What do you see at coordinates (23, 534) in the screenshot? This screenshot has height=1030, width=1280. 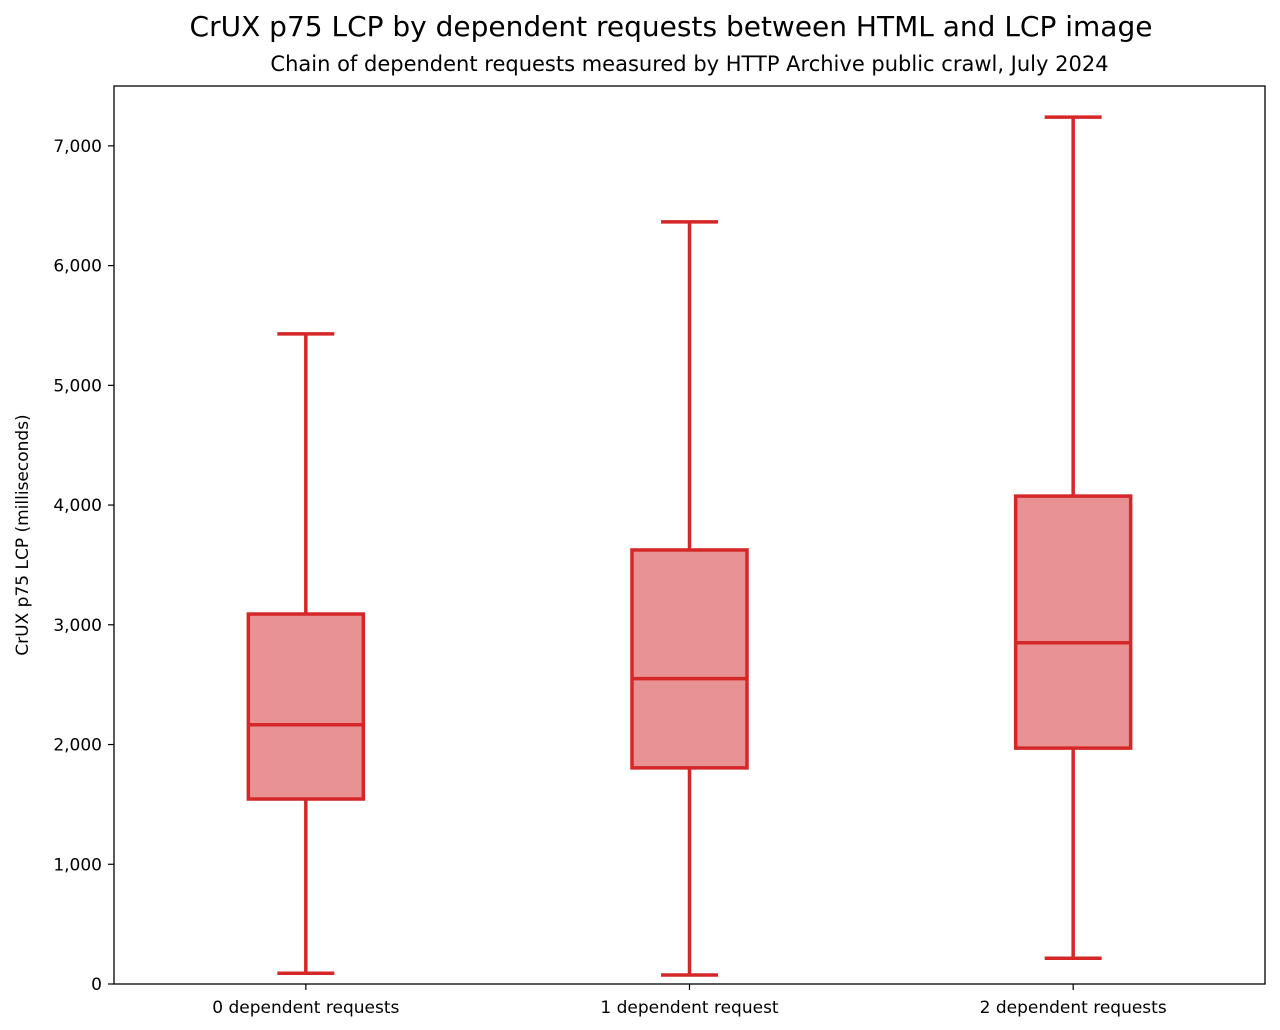 I see `y-axis-label: CrUX p75 LCP (milliseconds)` at bounding box center [23, 534].